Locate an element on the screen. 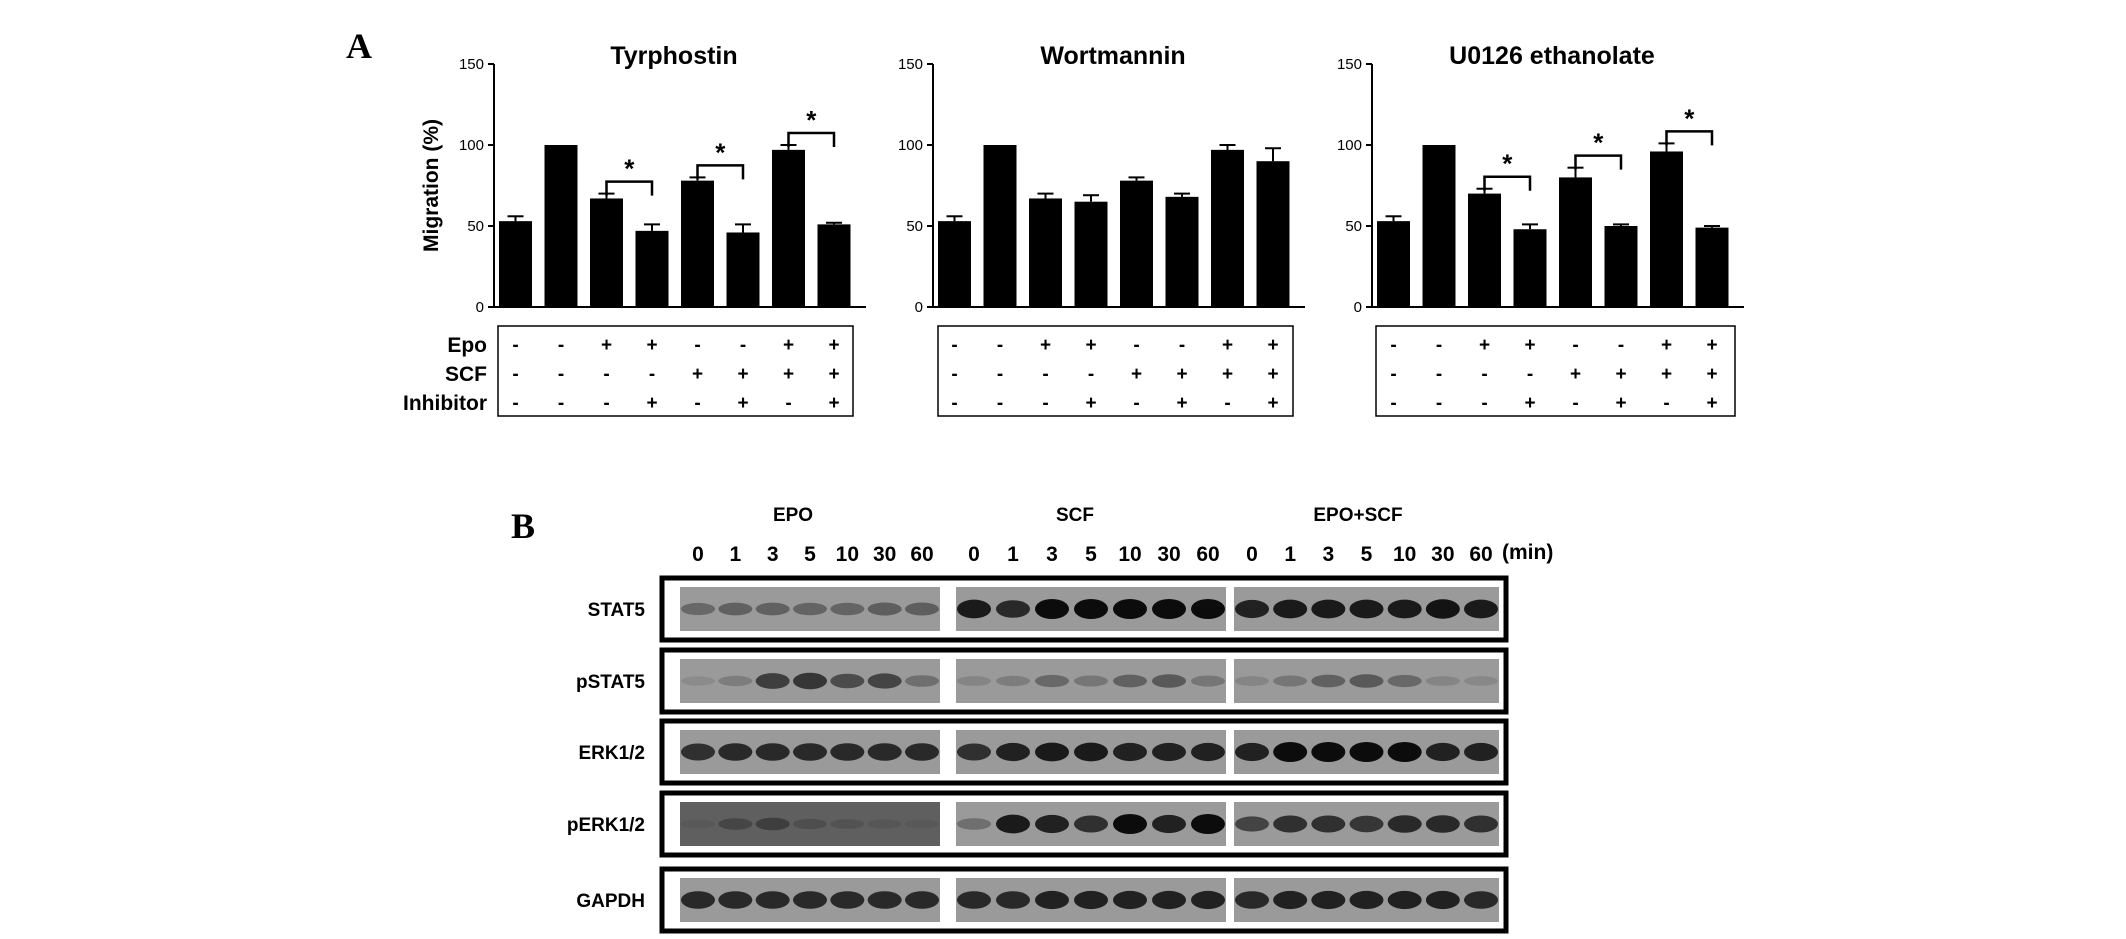 The width and height of the screenshot is (2126, 939). timepoint-label: 30 is located at coordinates (884, 554).